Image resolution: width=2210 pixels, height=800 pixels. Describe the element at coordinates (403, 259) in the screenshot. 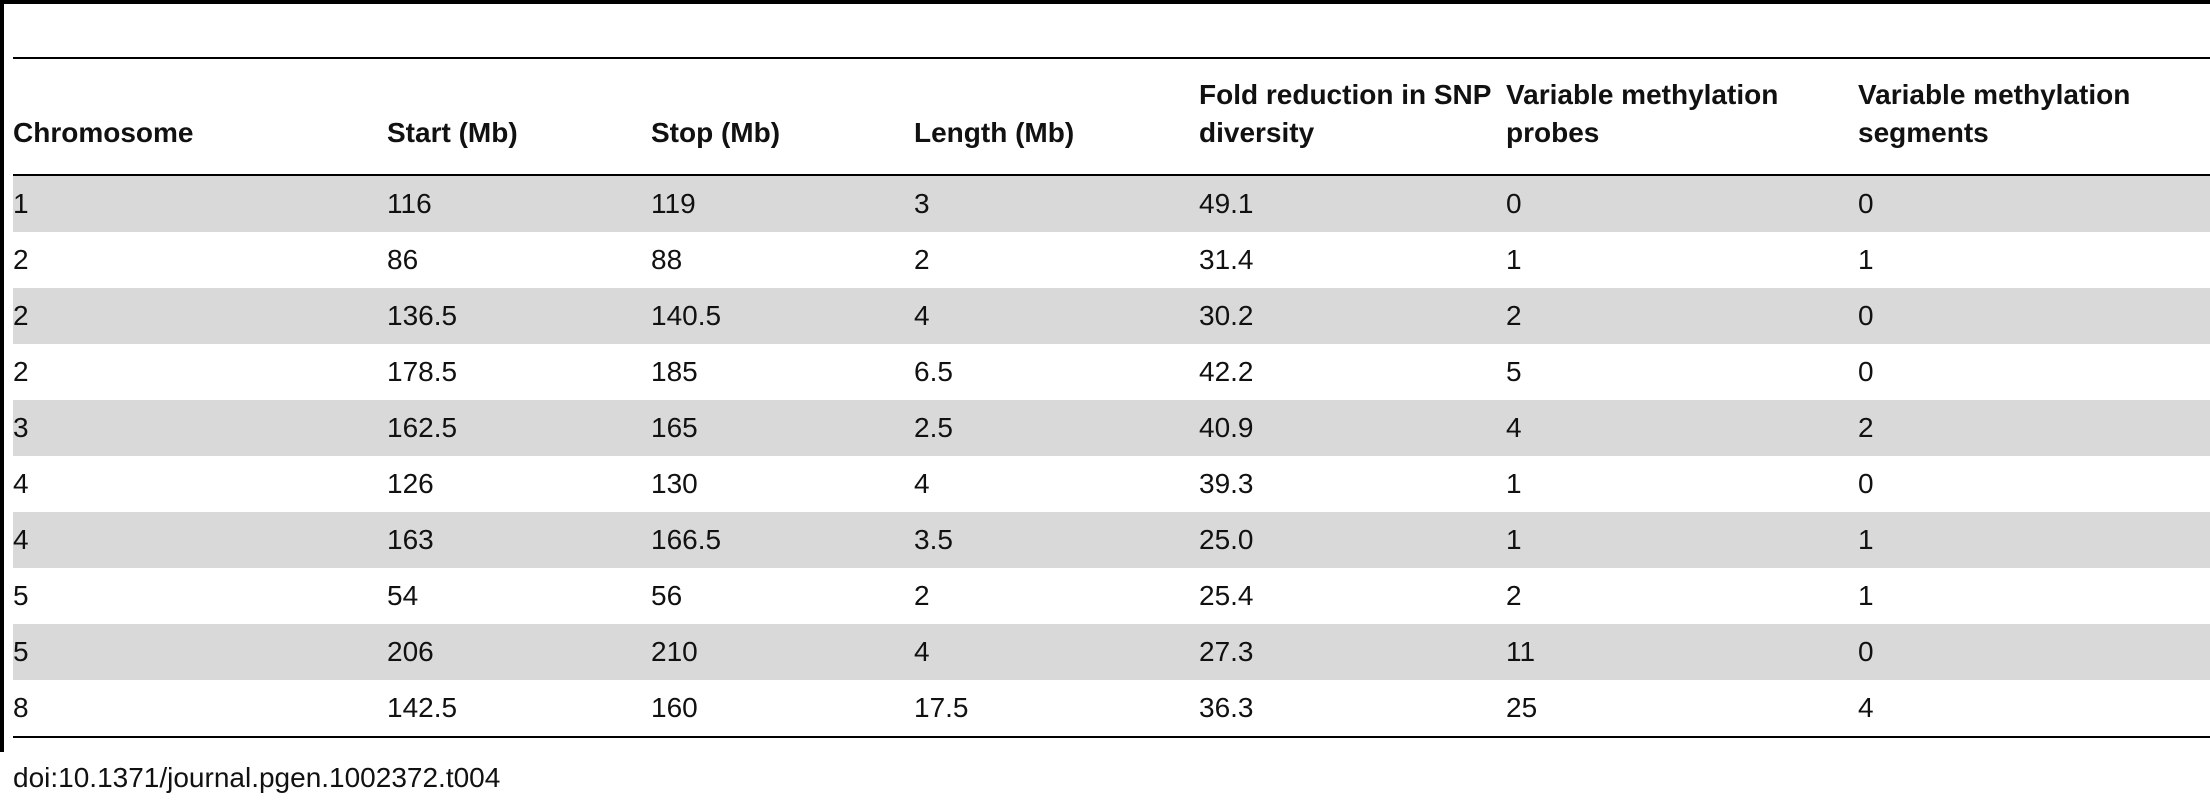

I see `cell-start: 86` at that location.